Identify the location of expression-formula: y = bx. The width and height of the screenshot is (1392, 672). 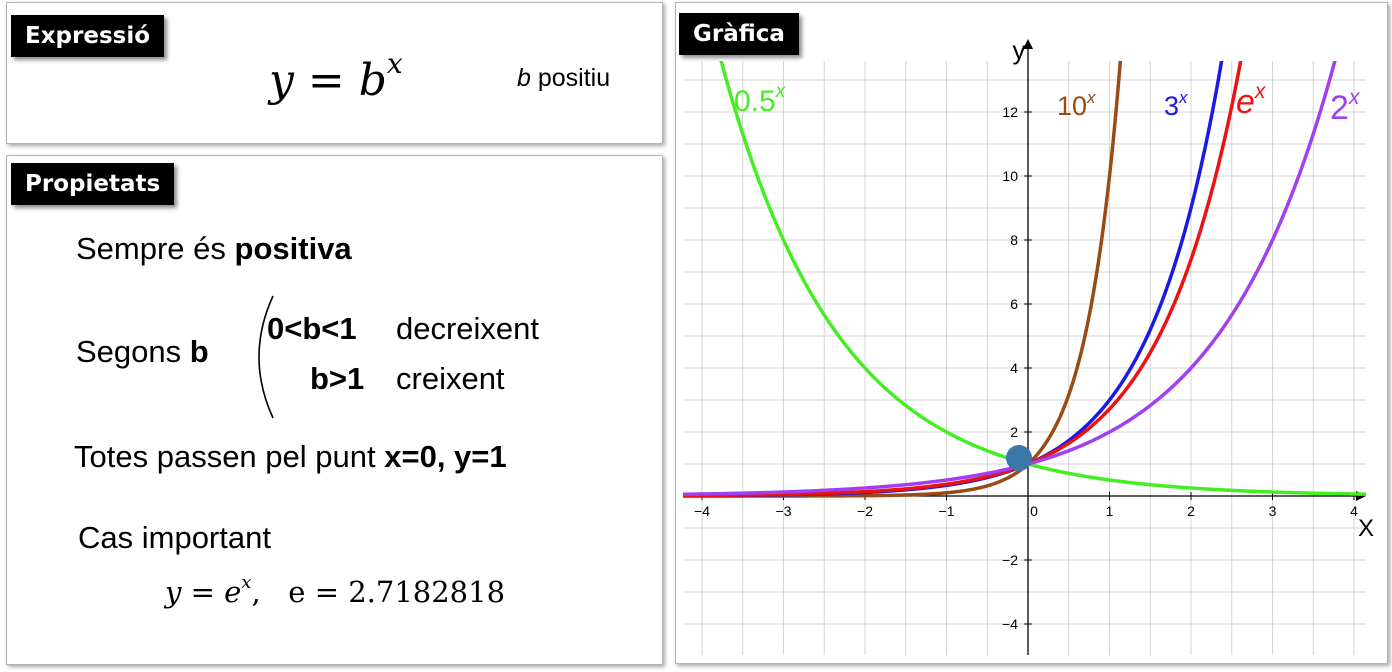
(336, 76).